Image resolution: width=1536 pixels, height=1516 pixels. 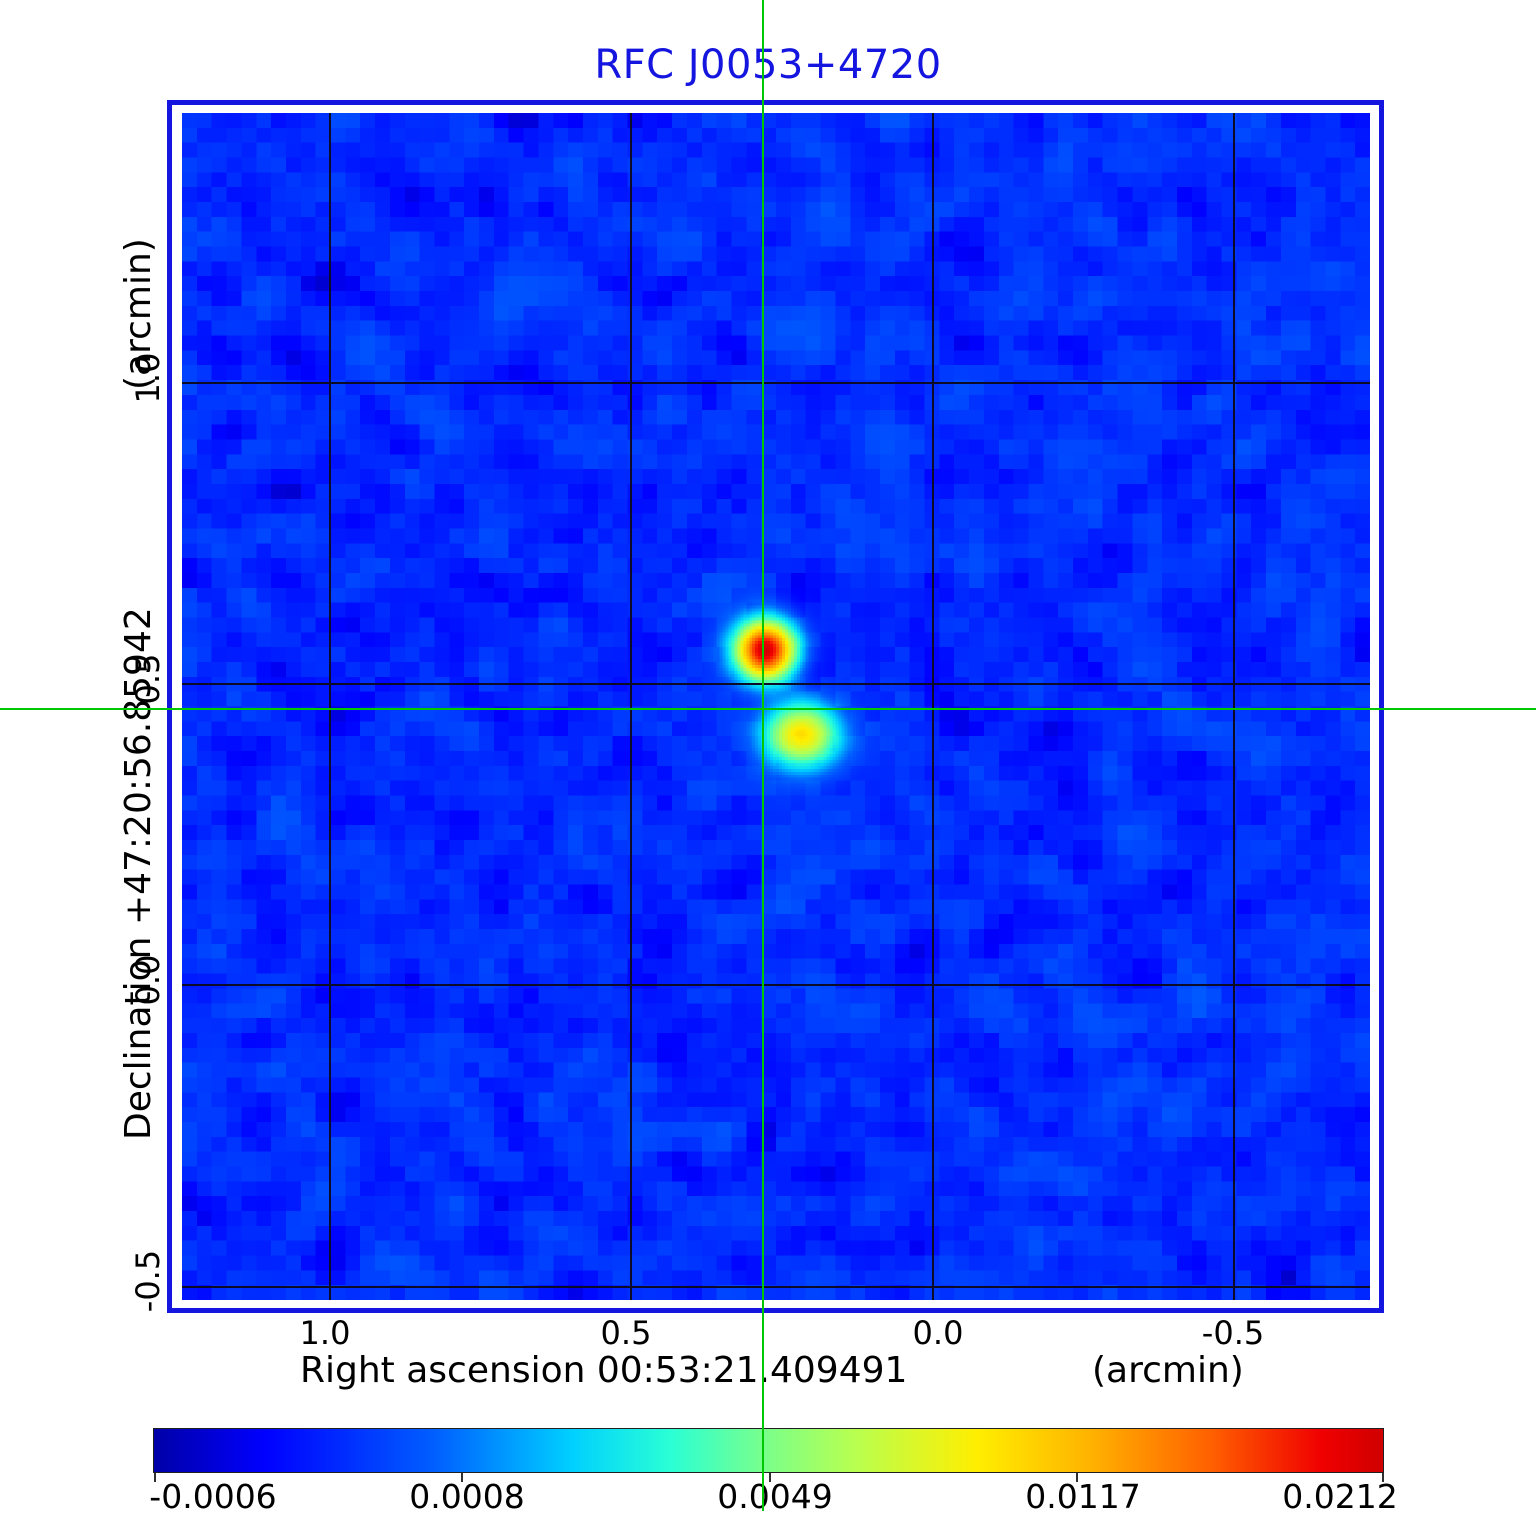 What do you see at coordinates (1233, 1333) in the screenshot?
I see `xtick-label-3: -0.5` at bounding box center [1233, 1333].